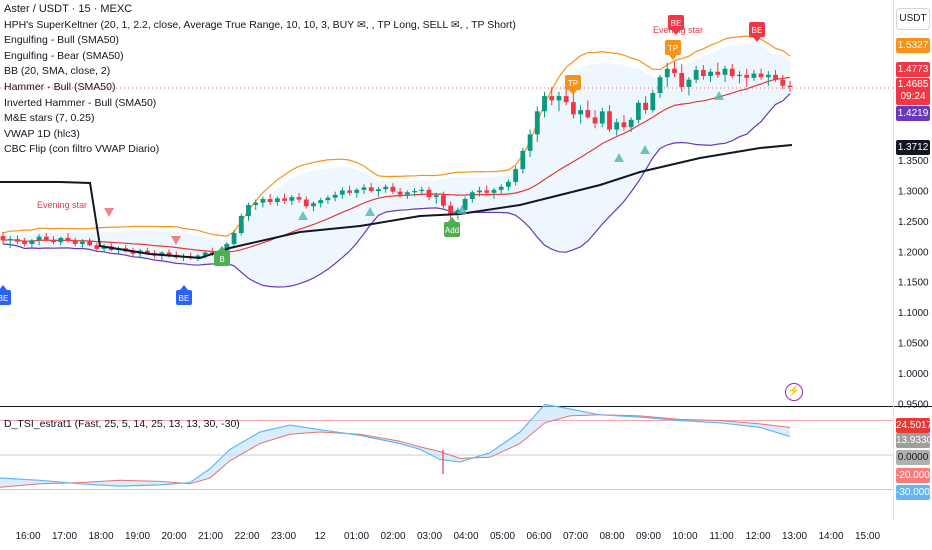 The height and width of the screenshot is (550, 932). What do you see at coordinates (82, 149) in the screenshot?
I see `legend-item: CBC Flip (con filtro VWAP Diario)` at bounding box center [82, 149].